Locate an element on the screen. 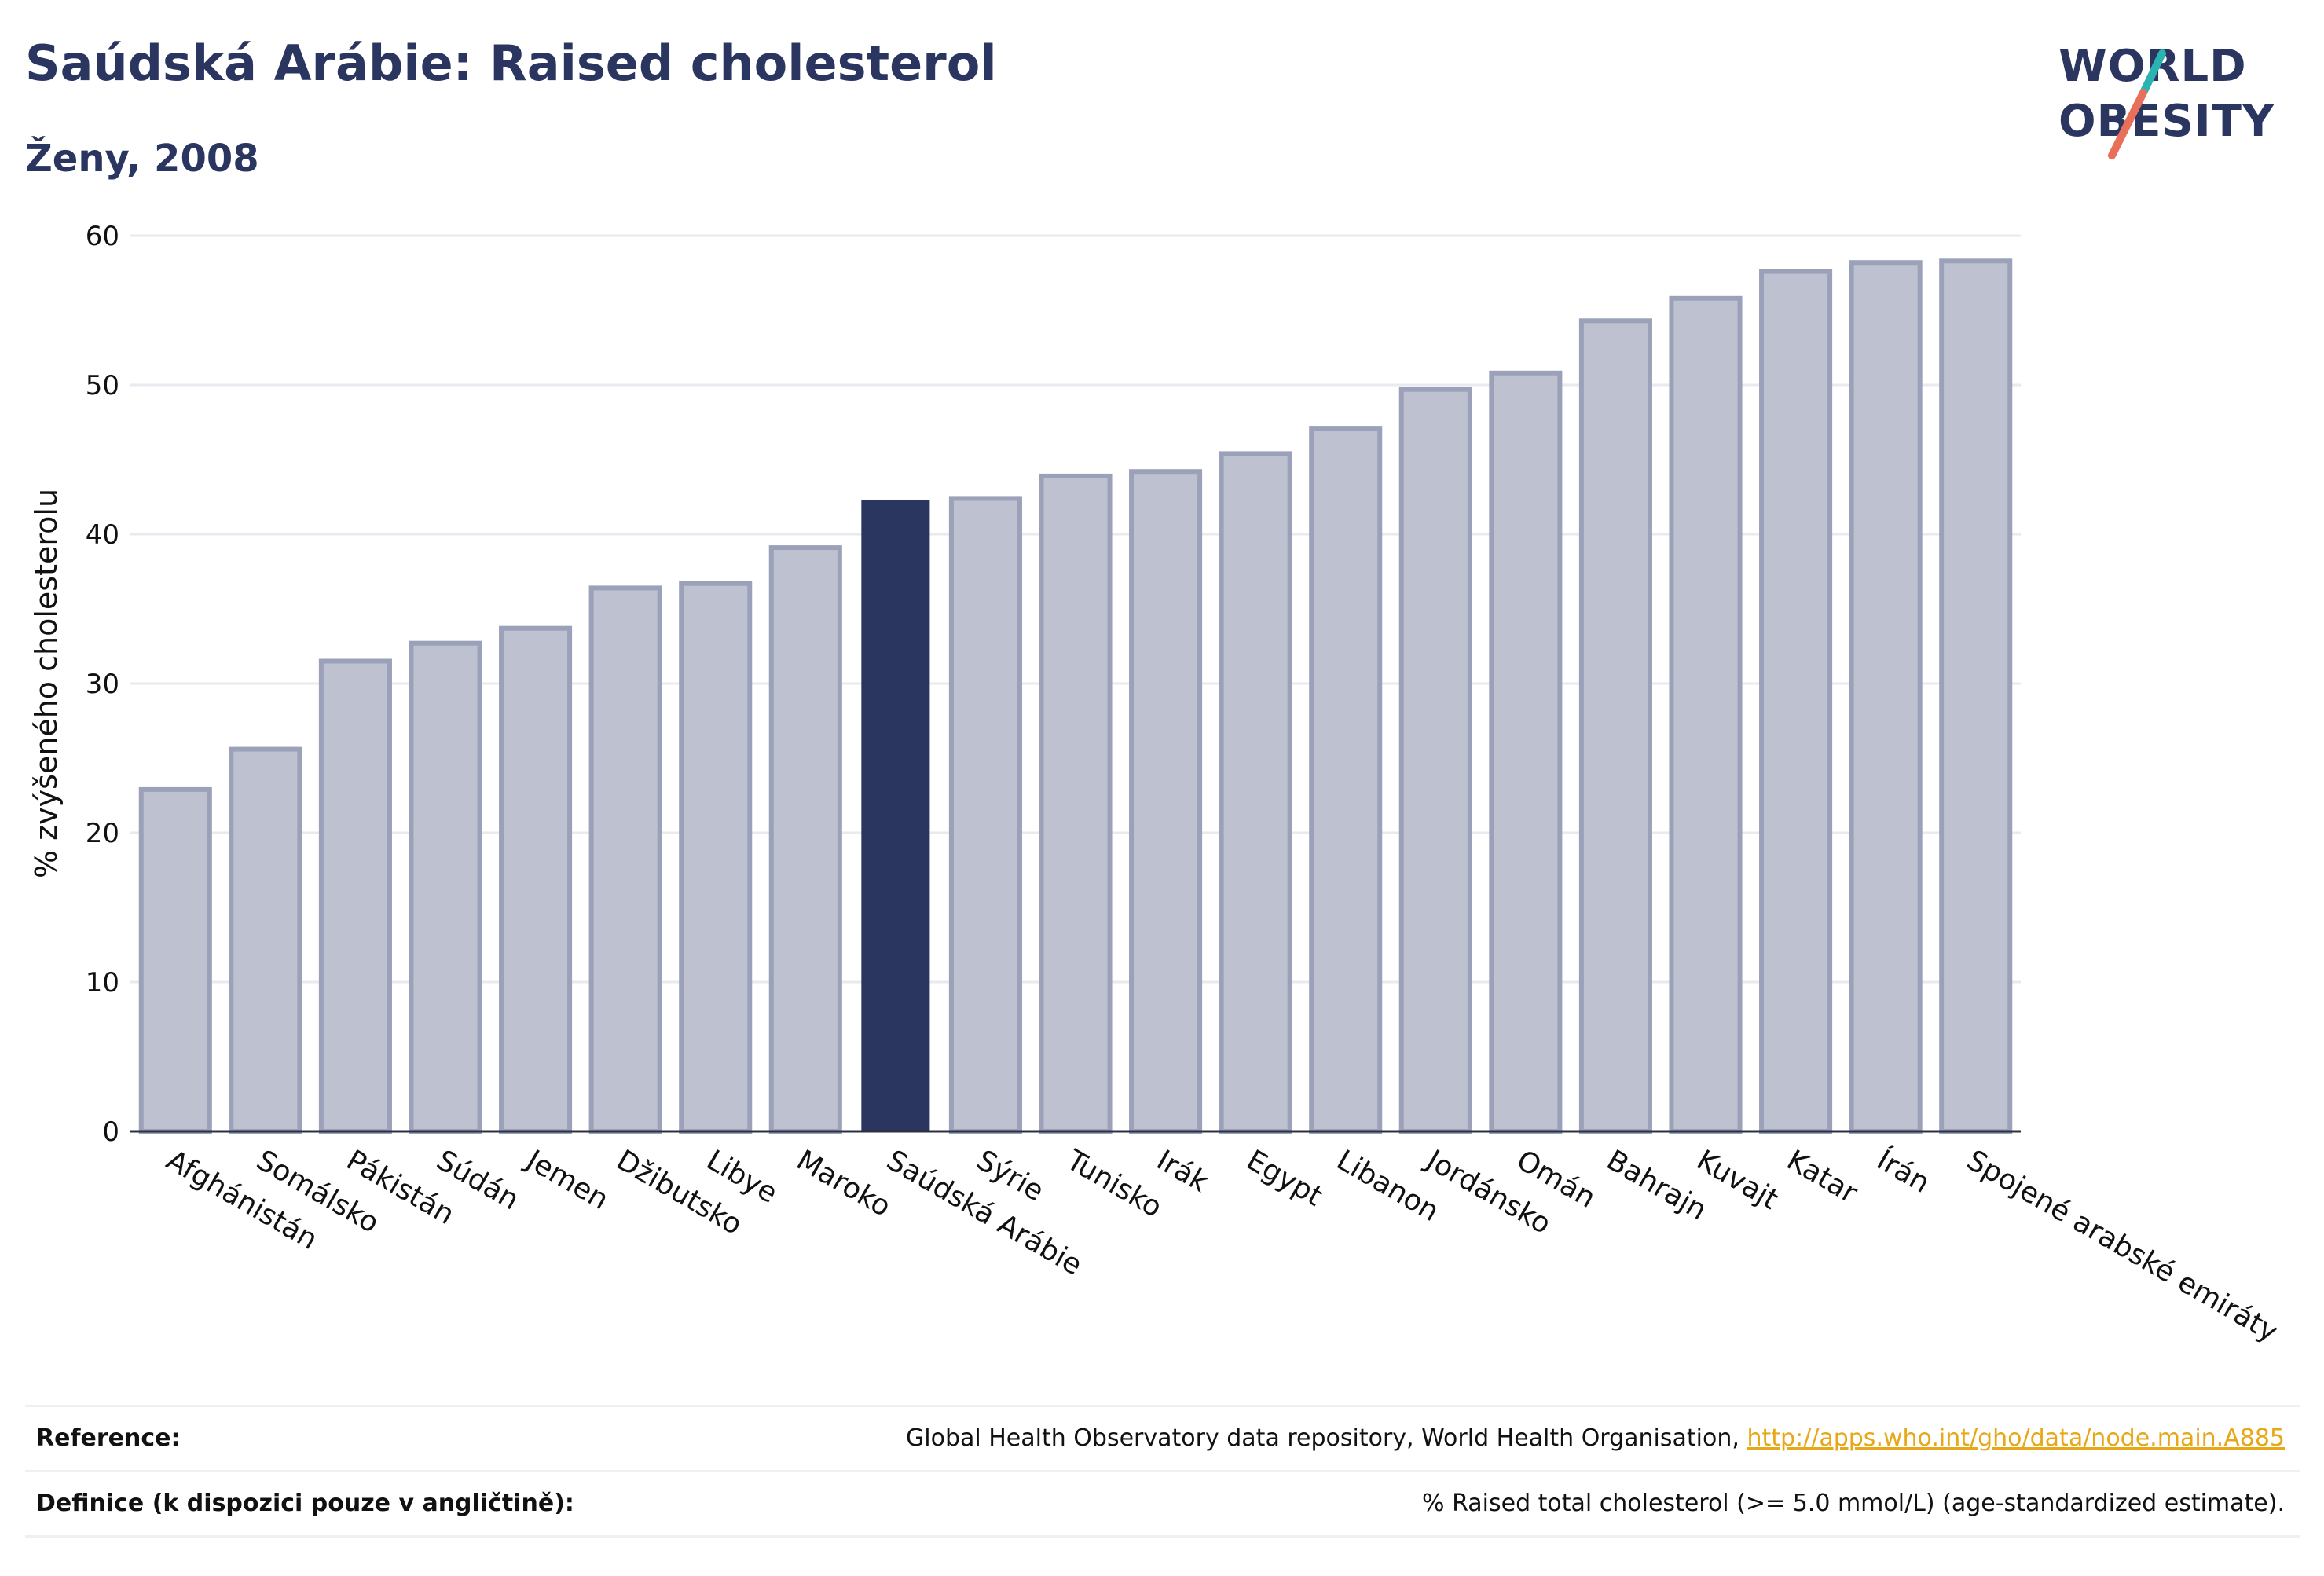  x-category-label: Jemen is located at coordinates (566, 1179).